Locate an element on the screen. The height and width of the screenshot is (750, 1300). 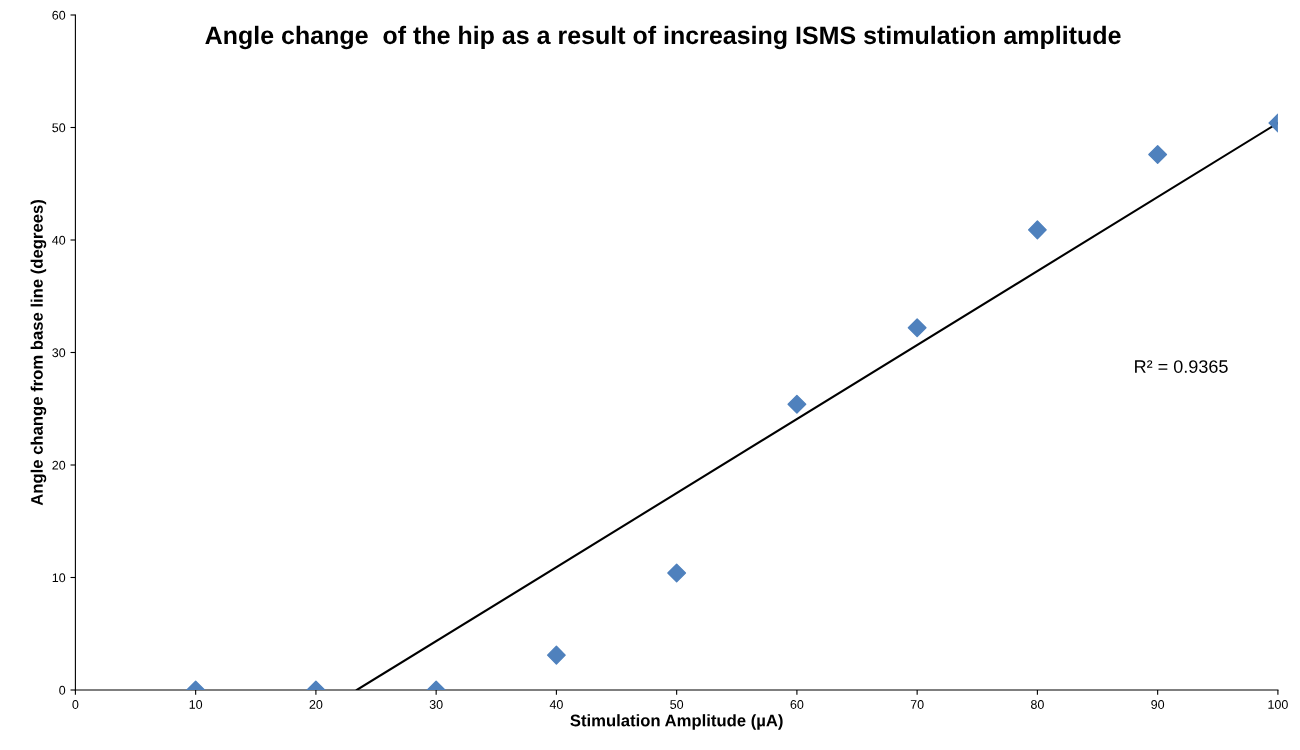
annotation: R² = 0.9365 is located at coordinates (1181, 366).